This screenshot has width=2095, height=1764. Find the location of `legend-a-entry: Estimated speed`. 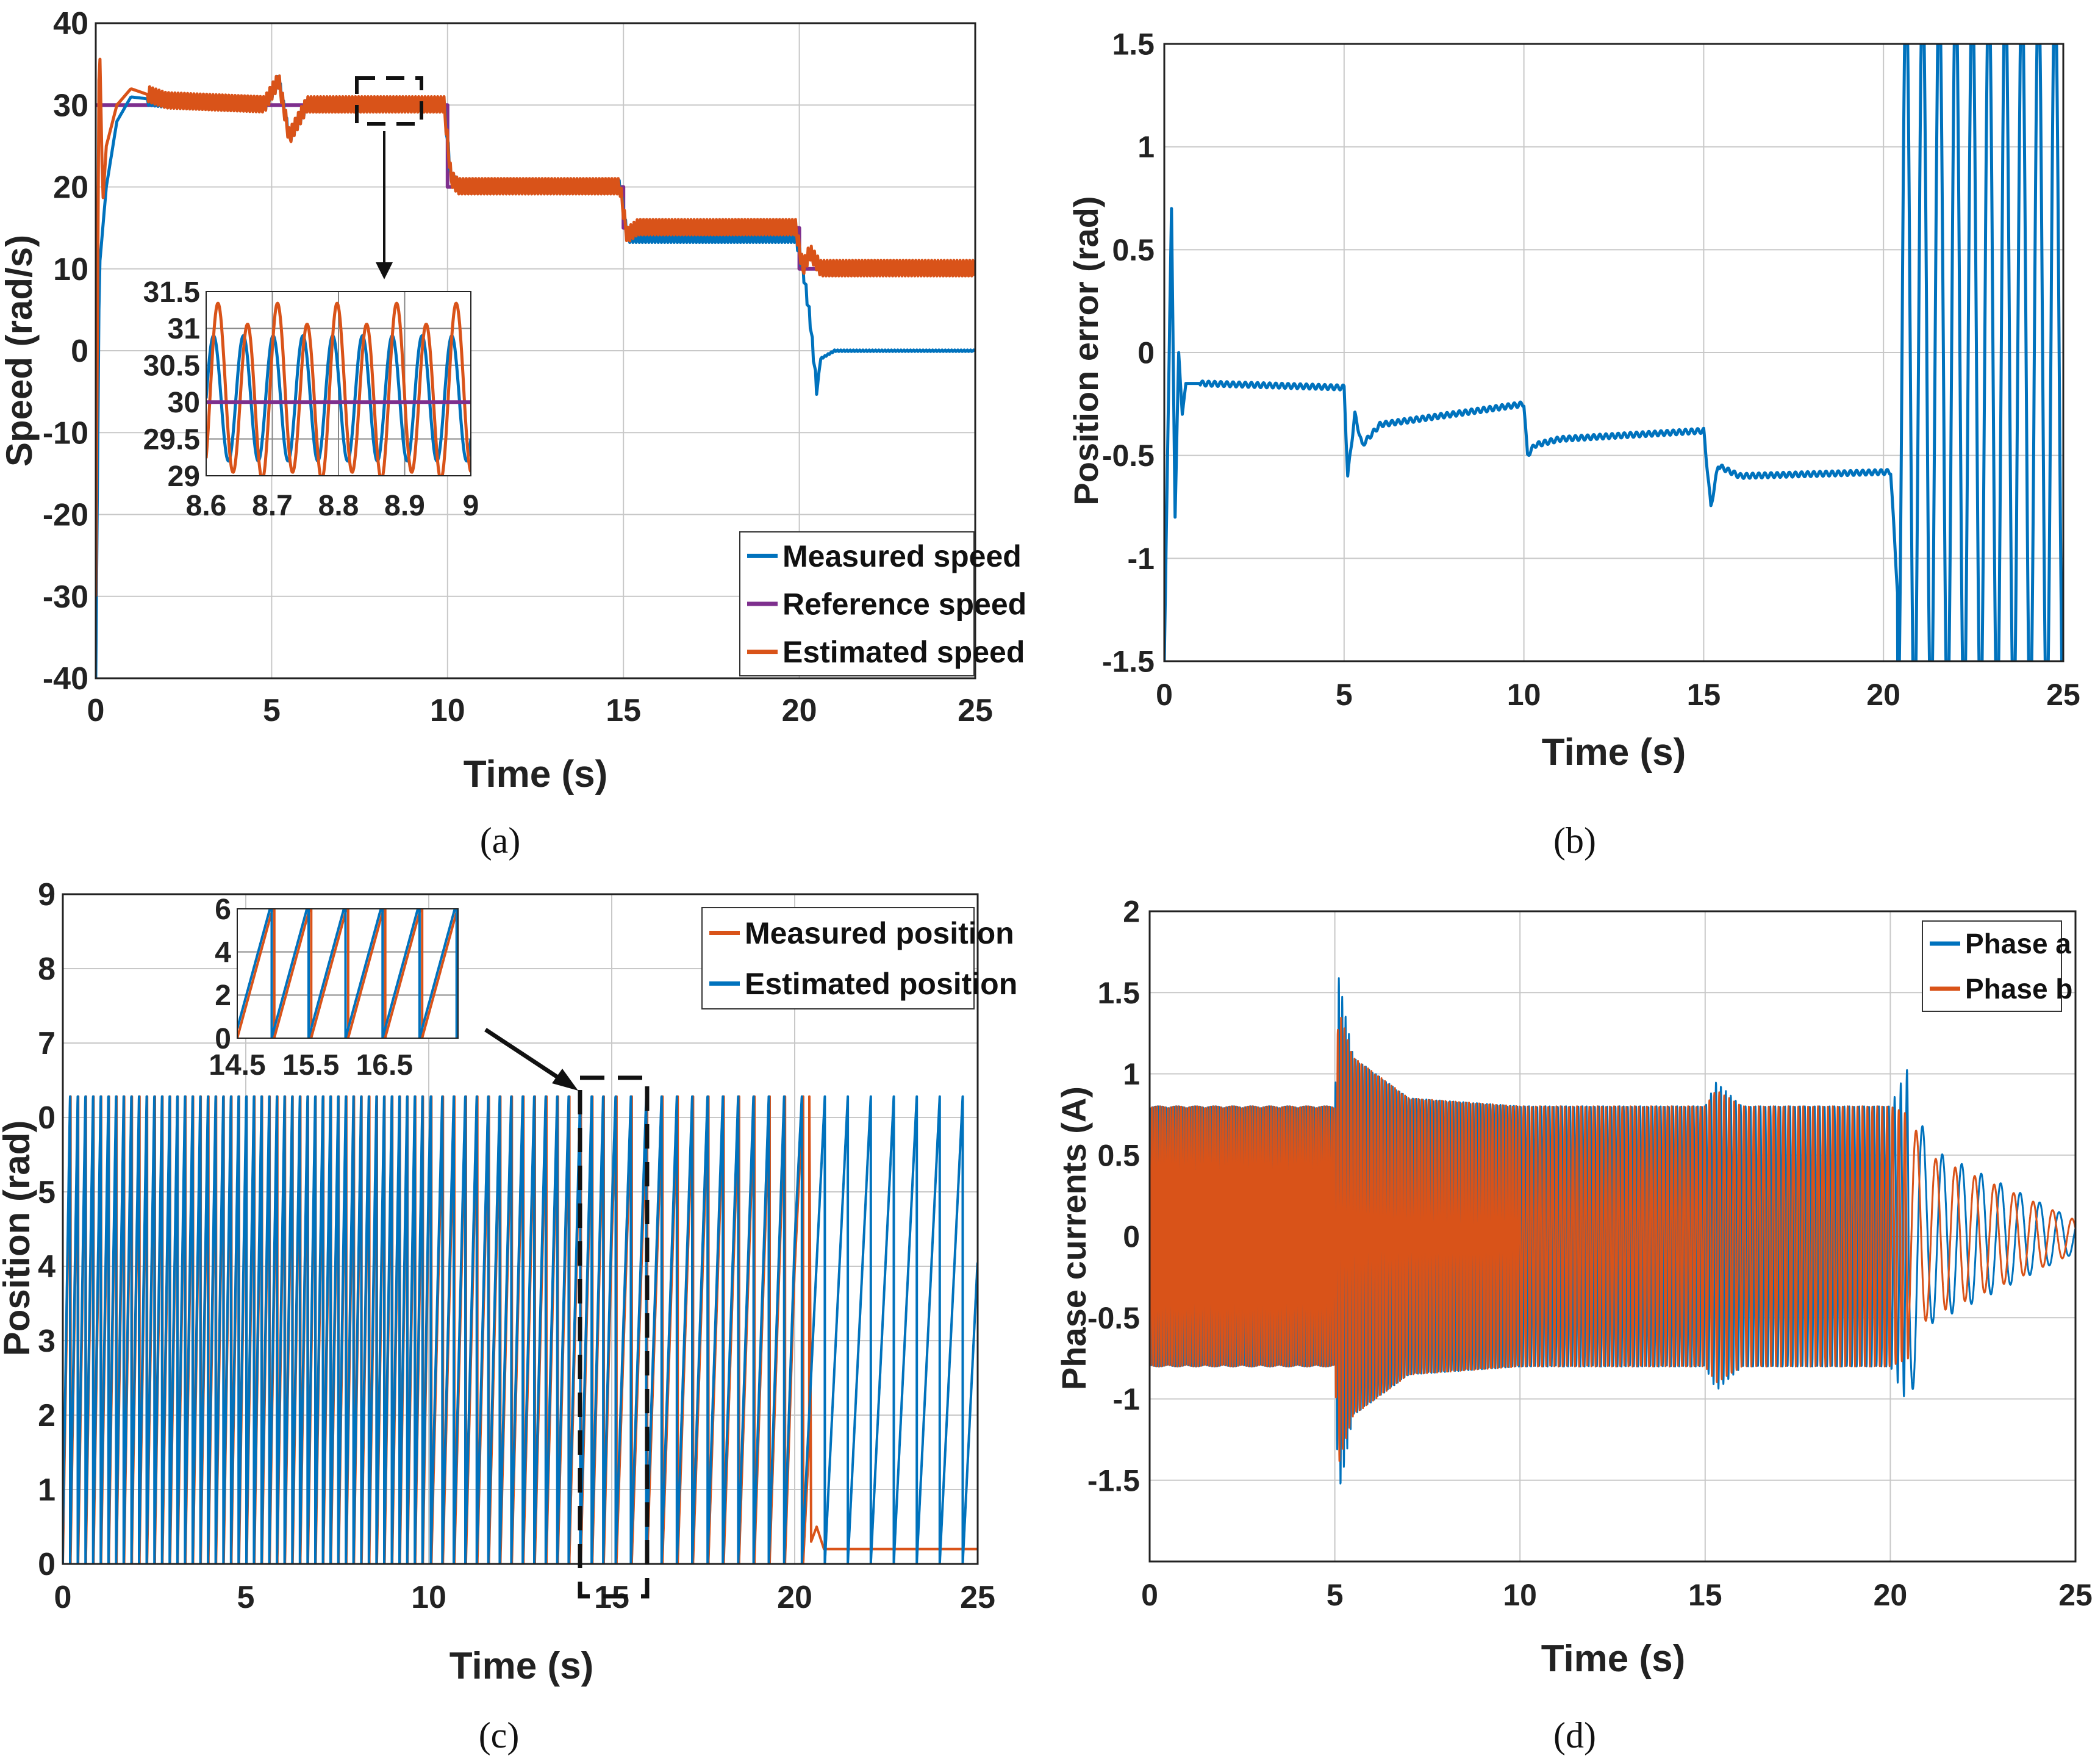

legend-a-entry: Estimated speed is located at coordinates (904, 652).